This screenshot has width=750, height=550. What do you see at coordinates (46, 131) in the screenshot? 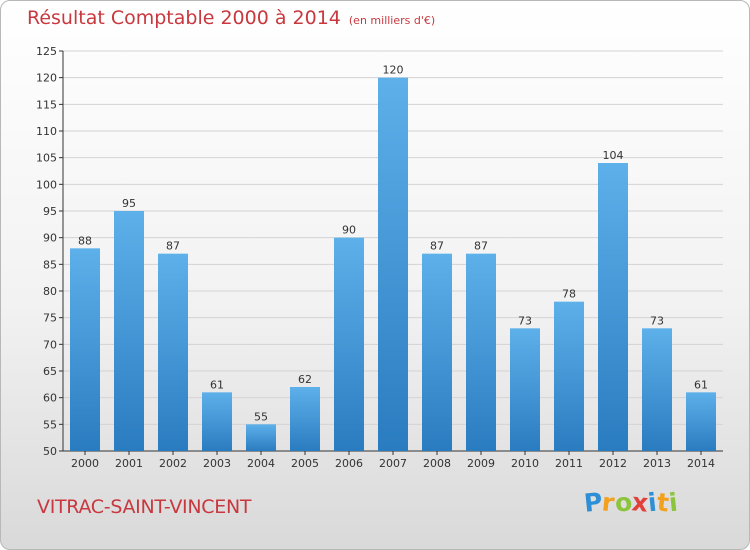
I see `y-tick-label: 110` at bounding box center [46, 131].